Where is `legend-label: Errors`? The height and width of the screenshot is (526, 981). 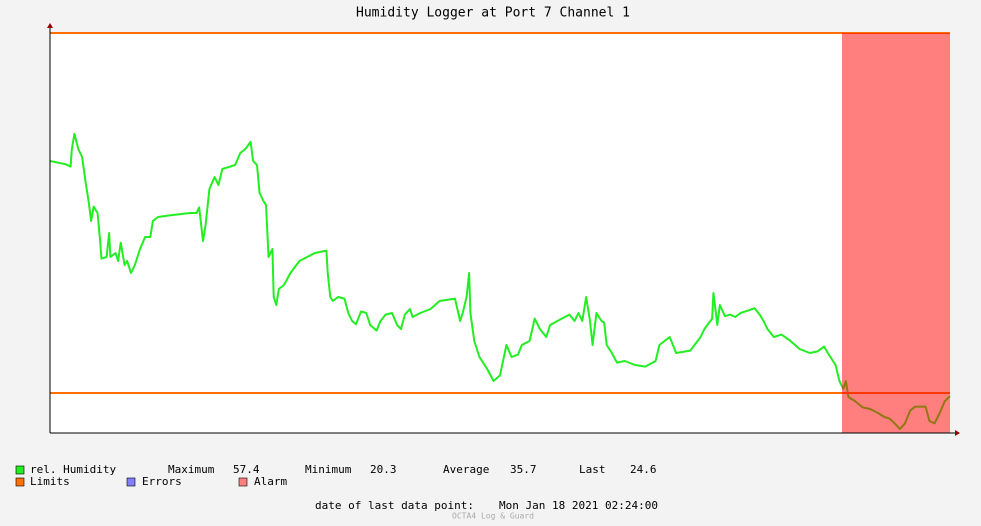 legend-label: Errors is located at coordinates (162, 481).